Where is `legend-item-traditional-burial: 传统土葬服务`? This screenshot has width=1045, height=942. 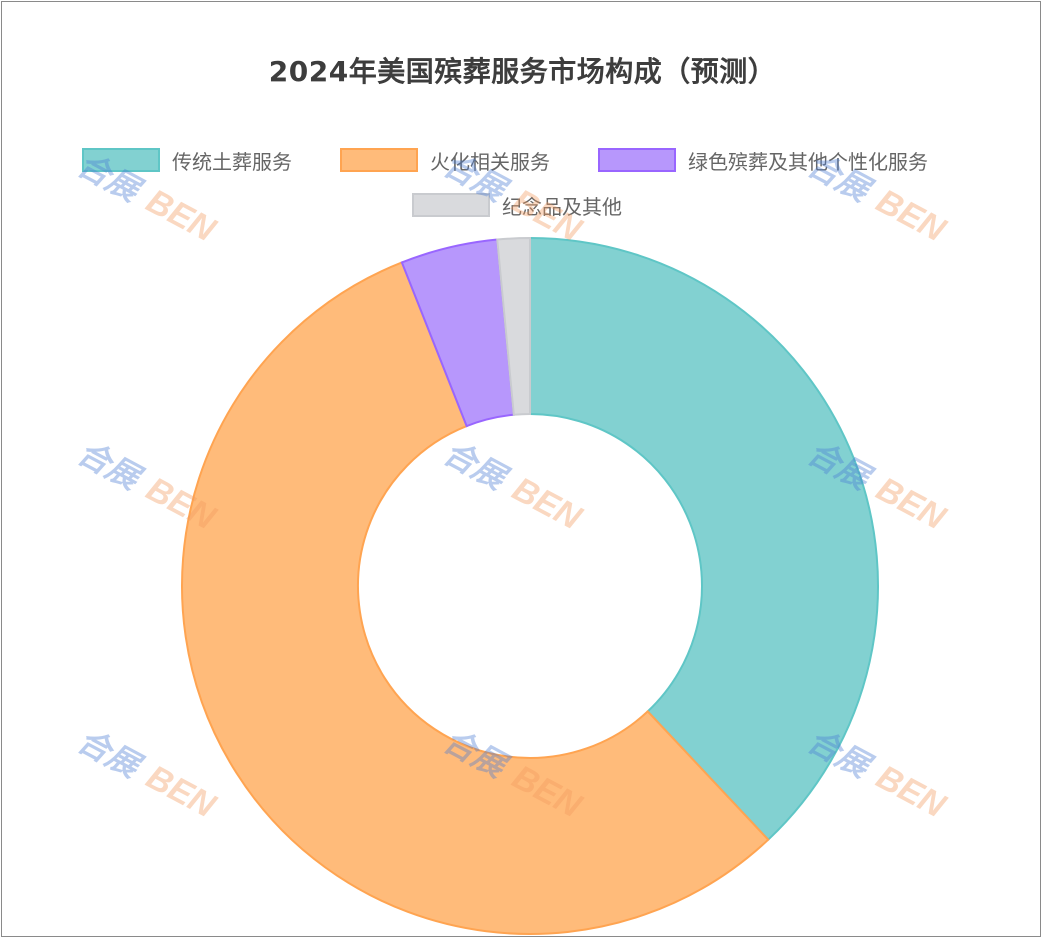
legend-item-traditional-burial: 传统土葬服务 is located at coordinates (187, 160).